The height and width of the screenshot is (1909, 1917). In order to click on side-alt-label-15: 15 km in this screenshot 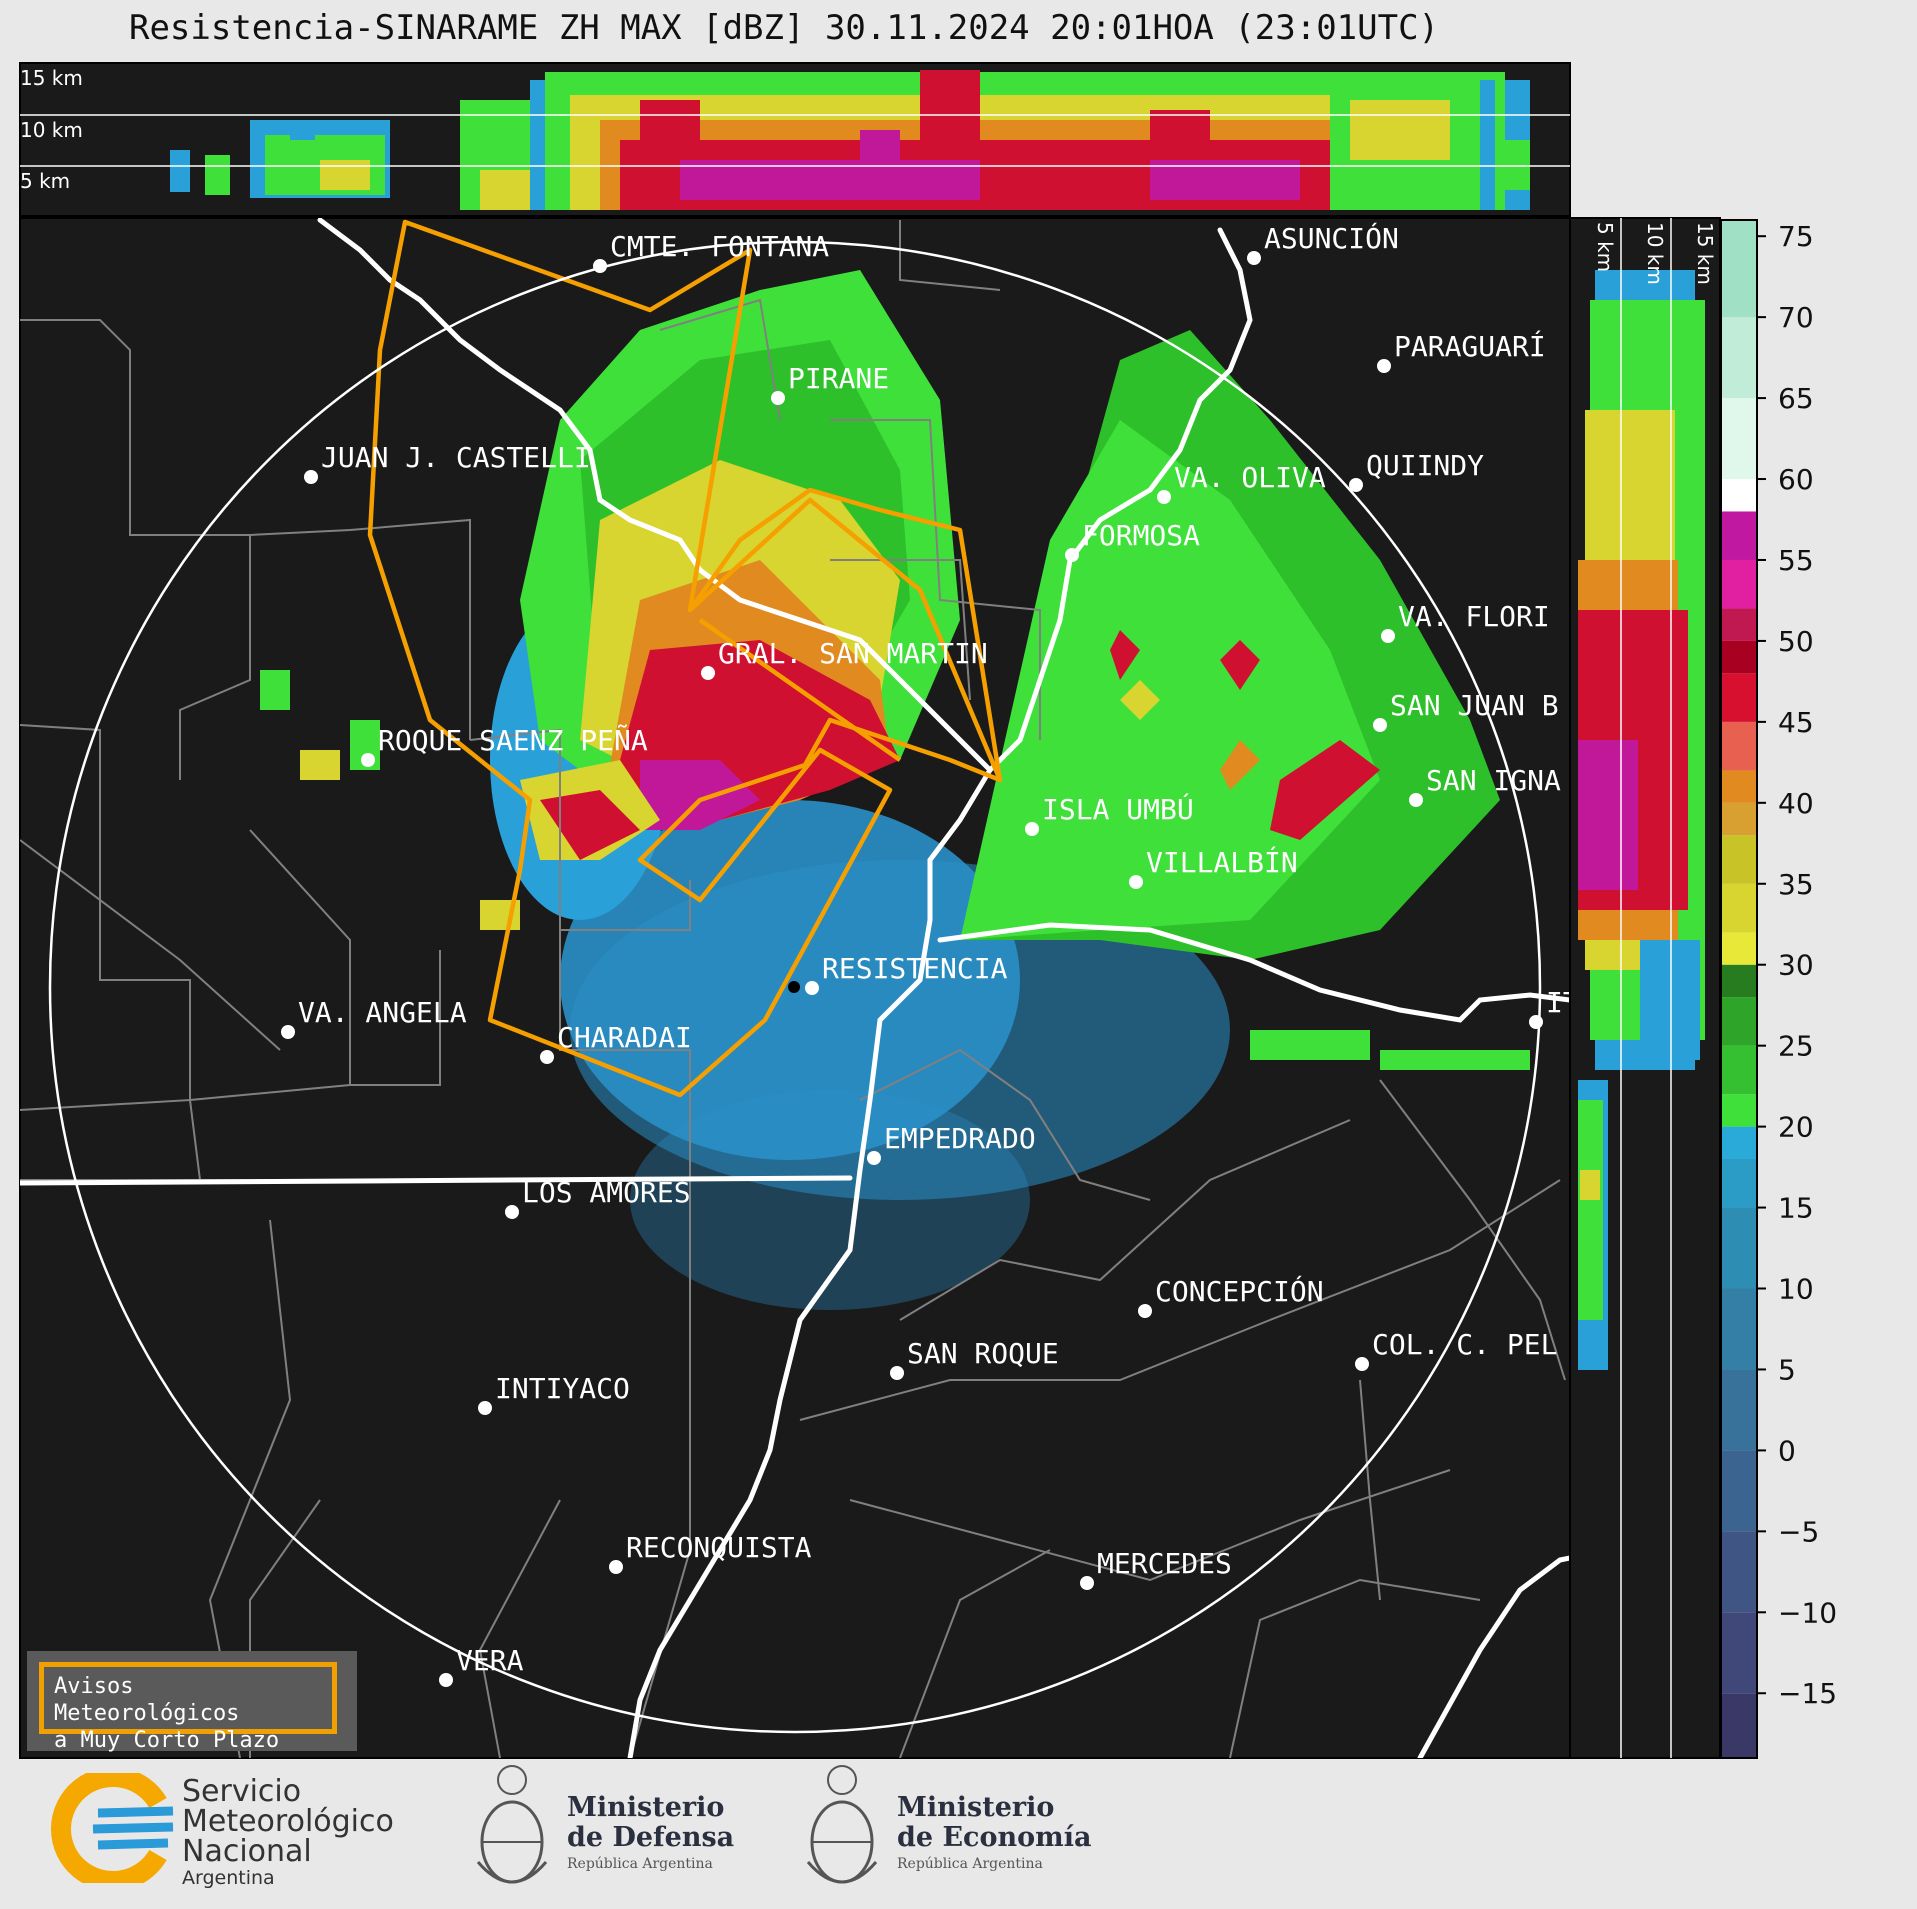, I will do `click(1705, 253)`.